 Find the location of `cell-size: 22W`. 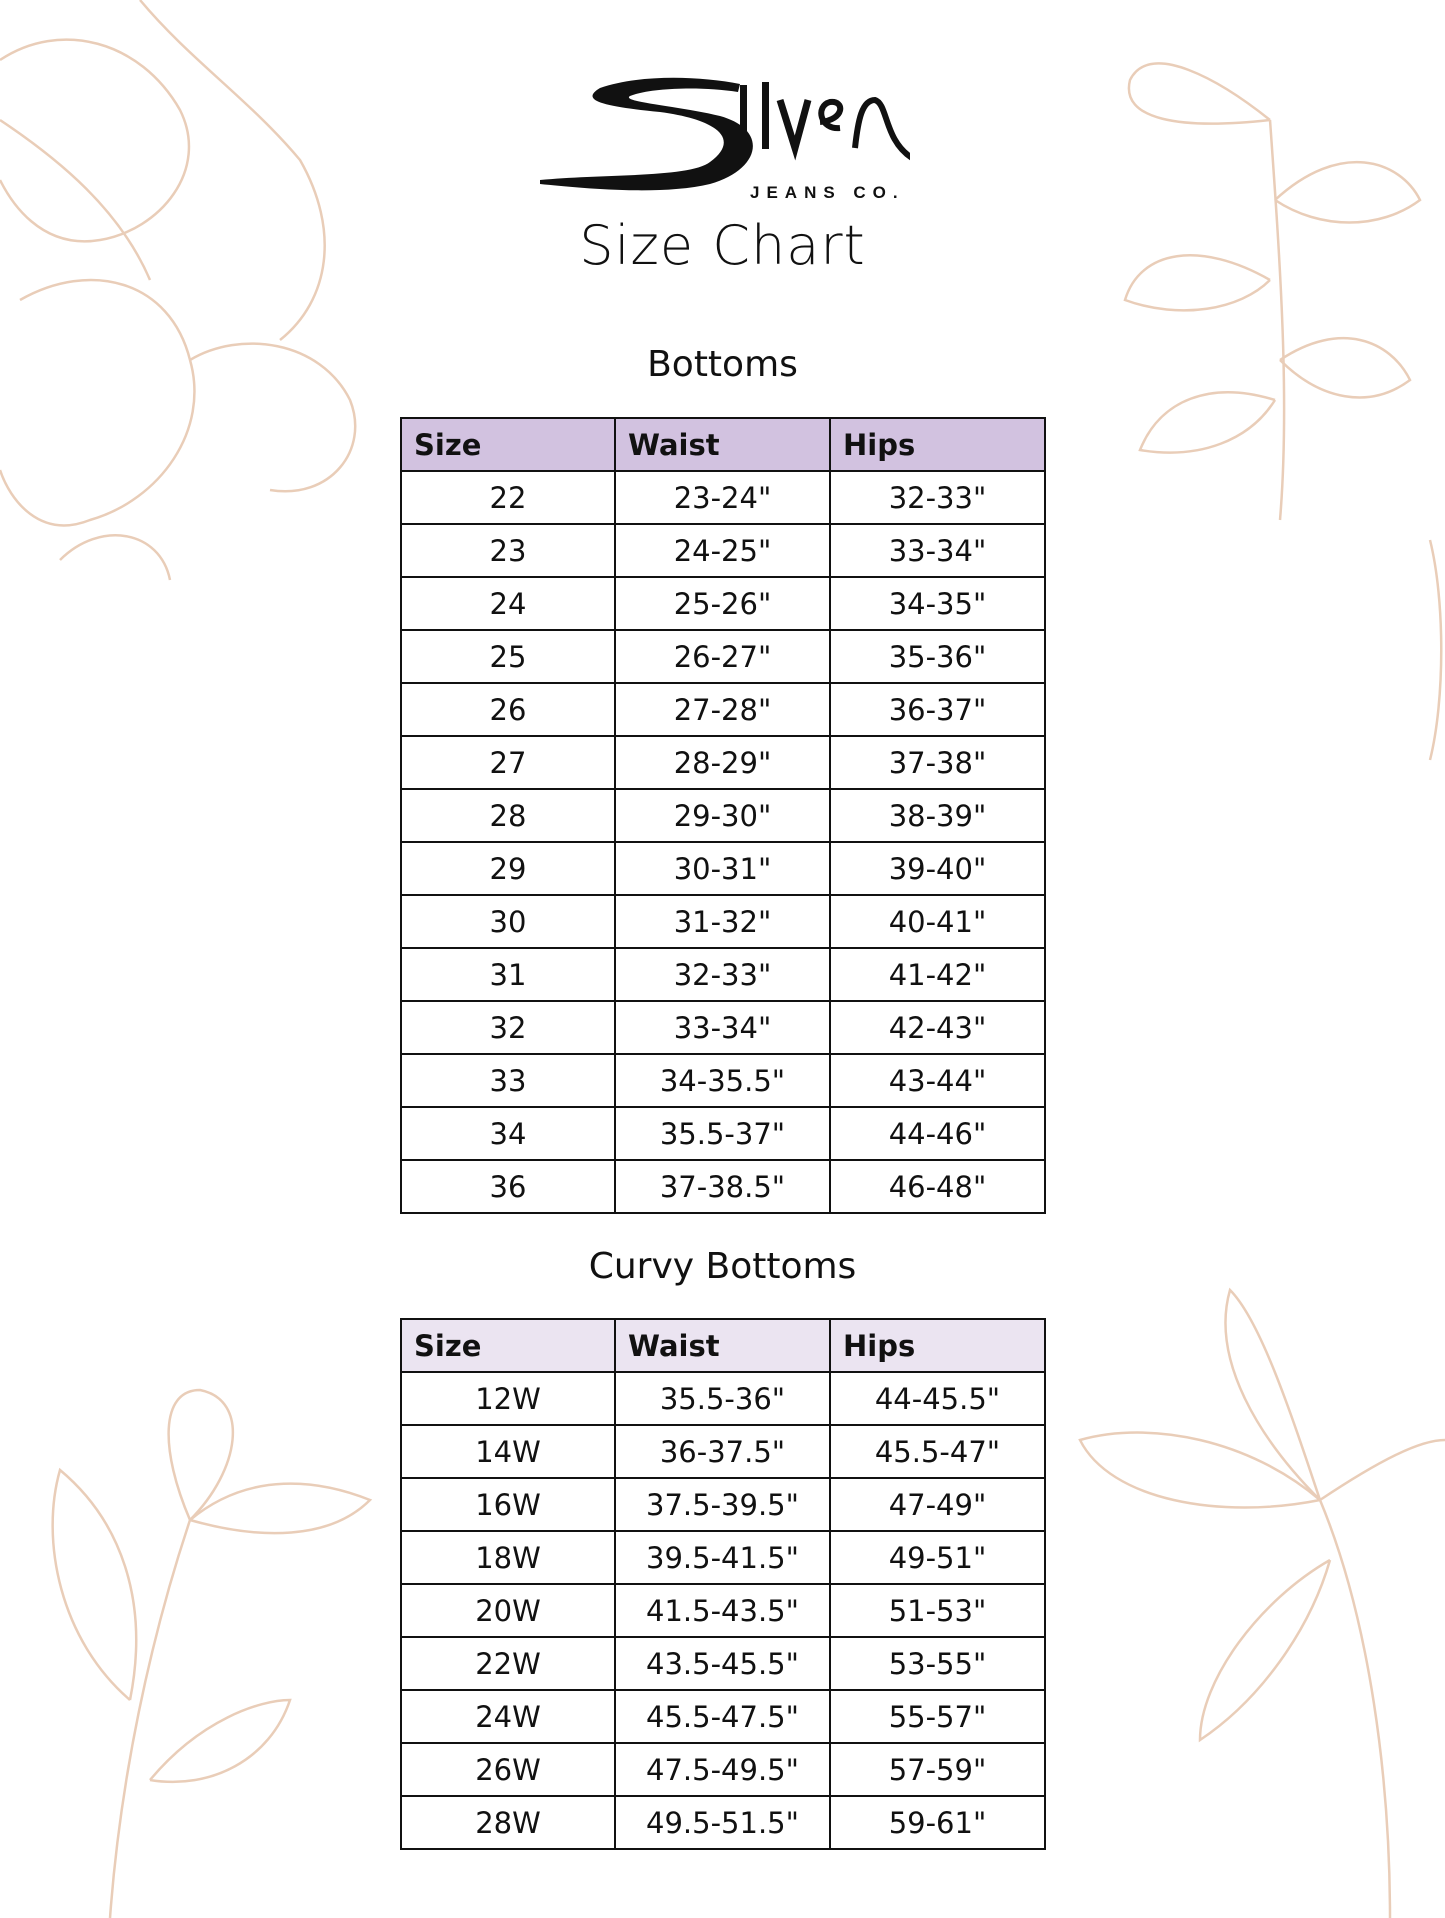

cell-size: 22W is located at coordinates (508, 1663).